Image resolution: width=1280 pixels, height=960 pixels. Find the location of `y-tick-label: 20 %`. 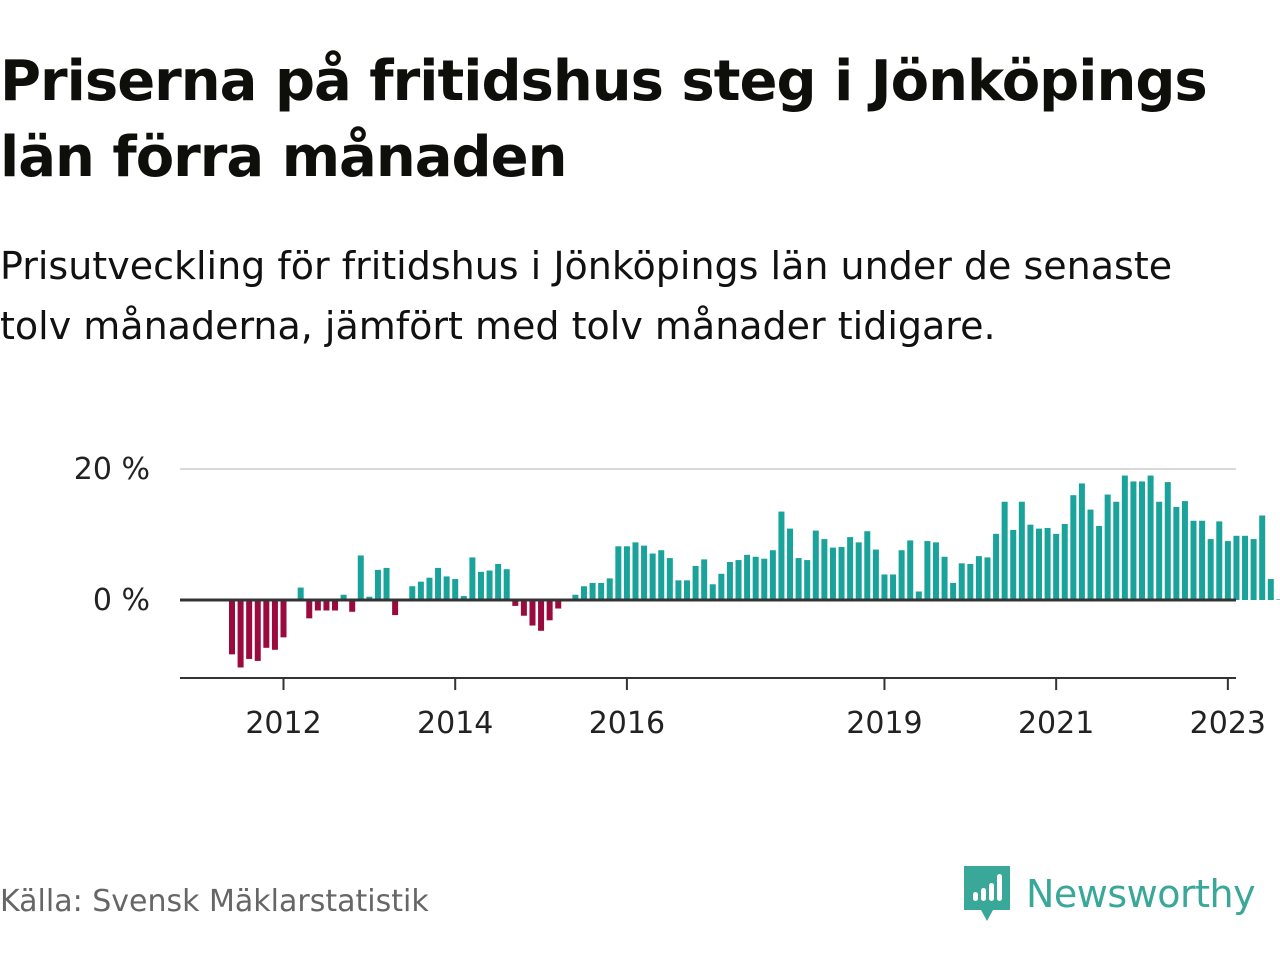

y-tick-label: 20 % is located at coordinates (112, 469).